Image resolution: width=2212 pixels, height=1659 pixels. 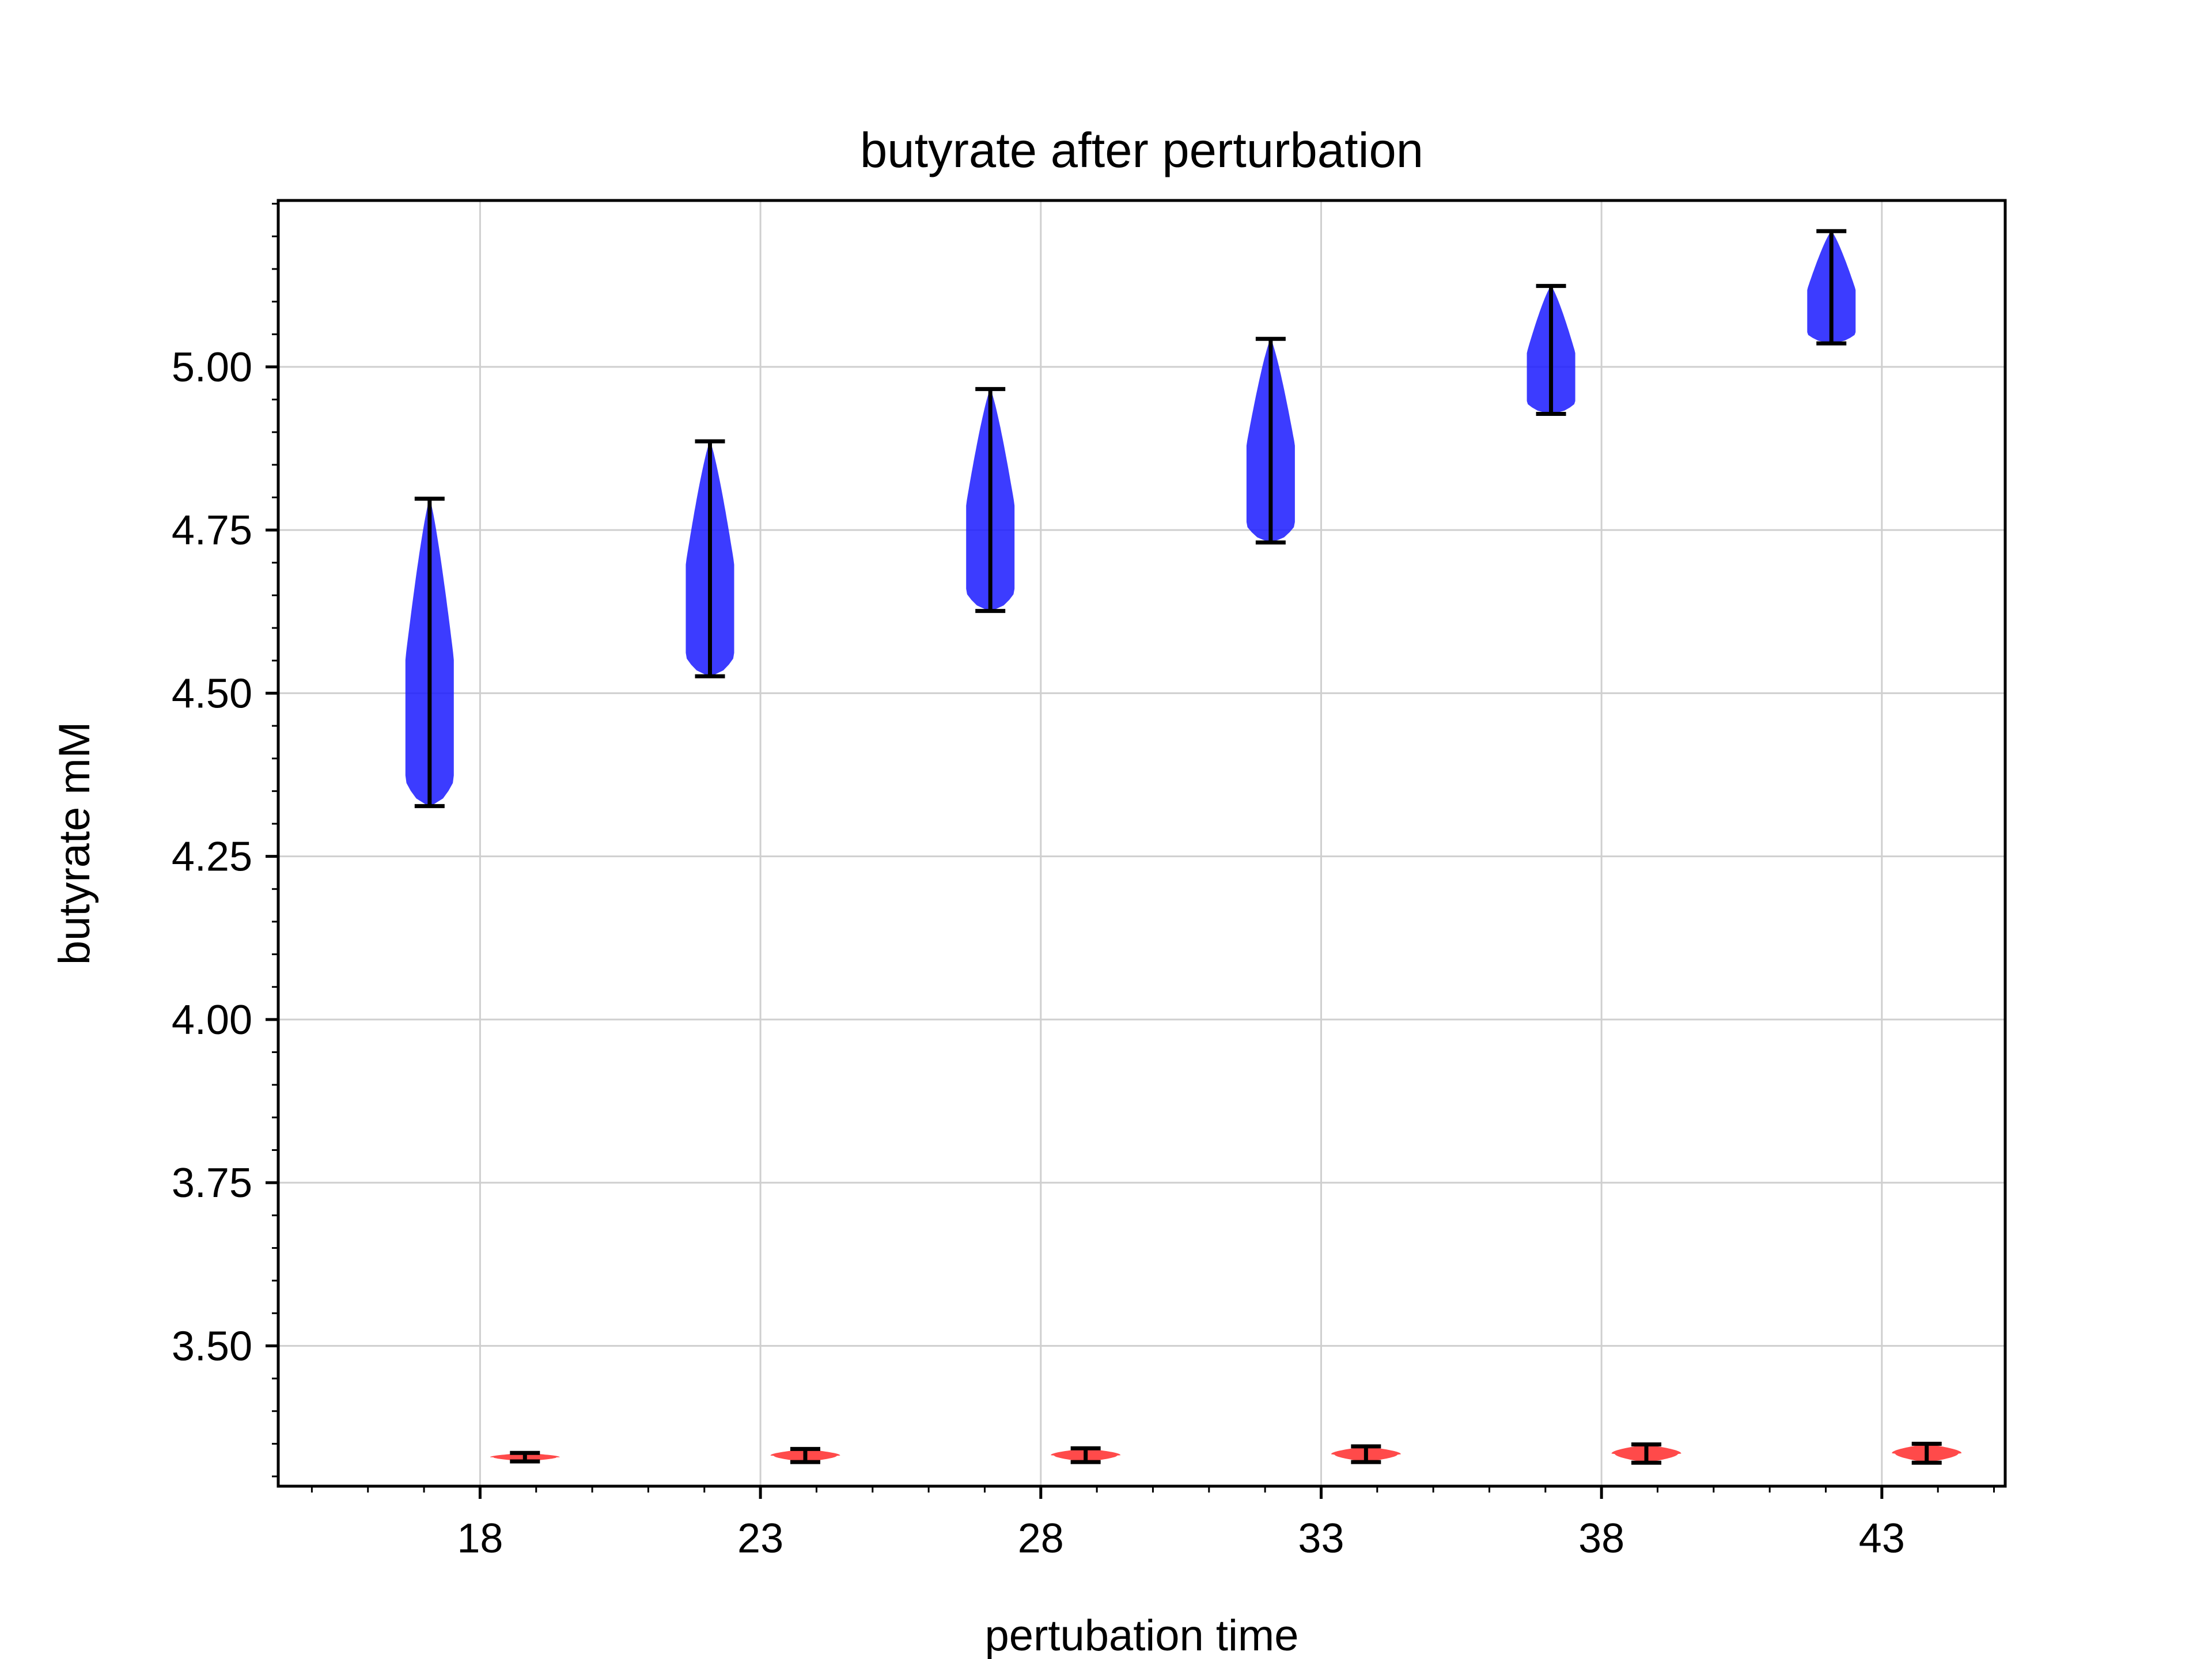 I want to click on x-tick-label: 23, so click(x=760, y=1539).